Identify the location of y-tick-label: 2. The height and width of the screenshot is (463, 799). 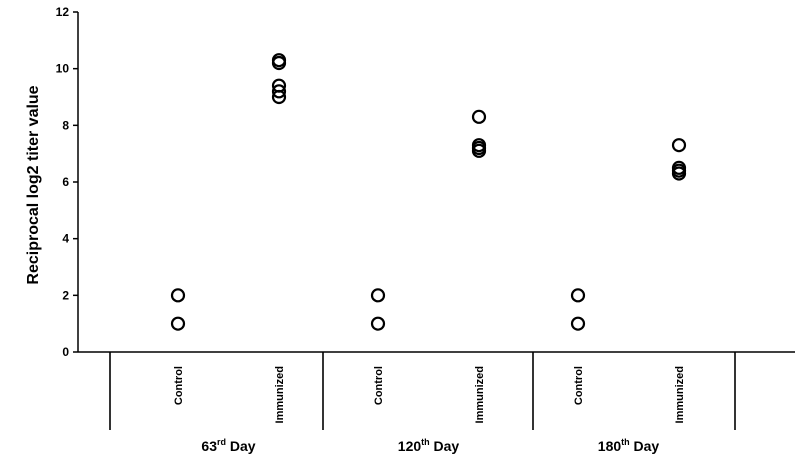
(65, 295).